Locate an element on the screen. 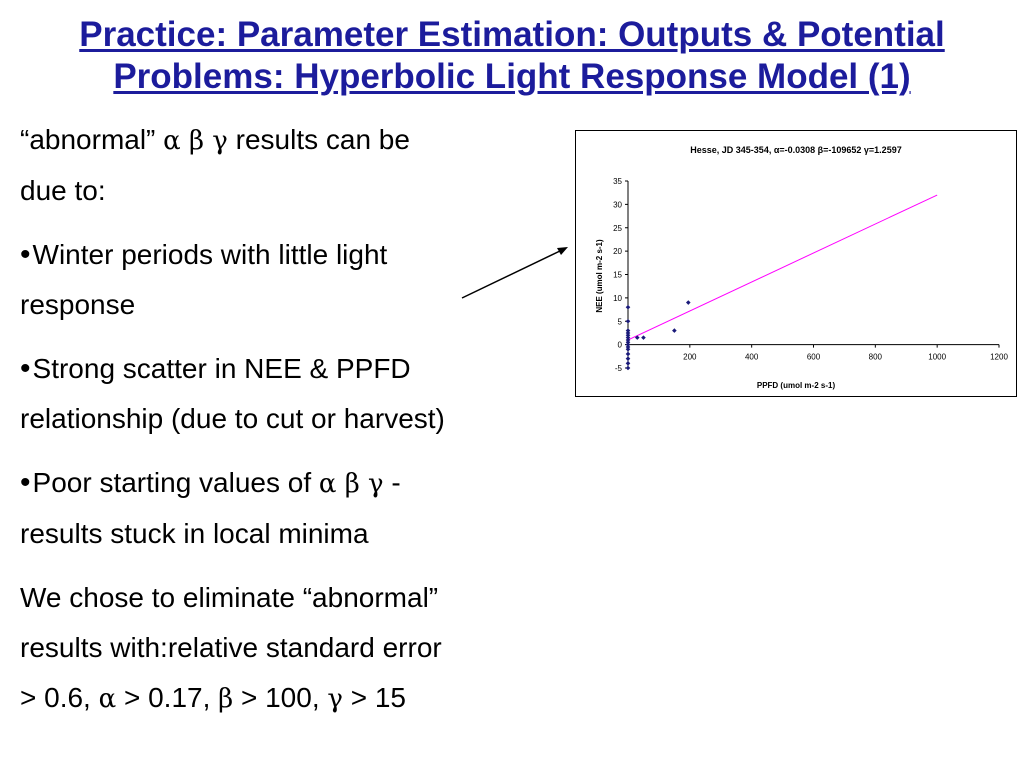 This screenshot has height=768, width=1024. intro-text-a: “abnormal” is located at coordinates (92, 139).